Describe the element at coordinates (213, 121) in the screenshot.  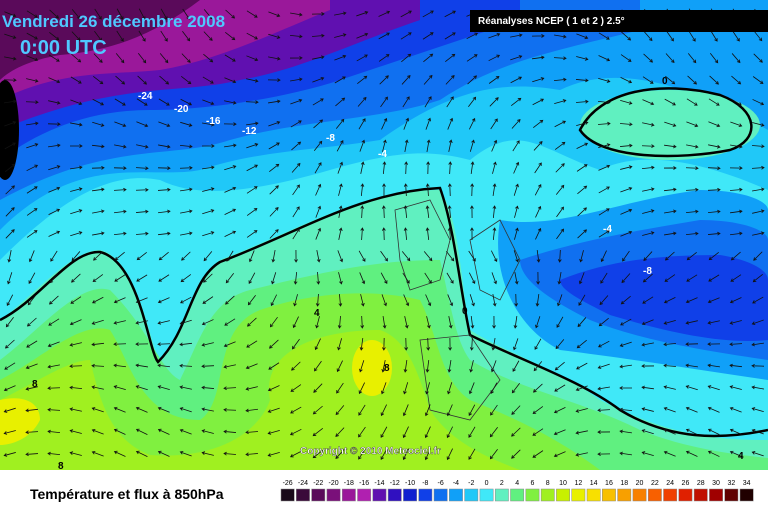
I see `contour-label: -16` at that location.